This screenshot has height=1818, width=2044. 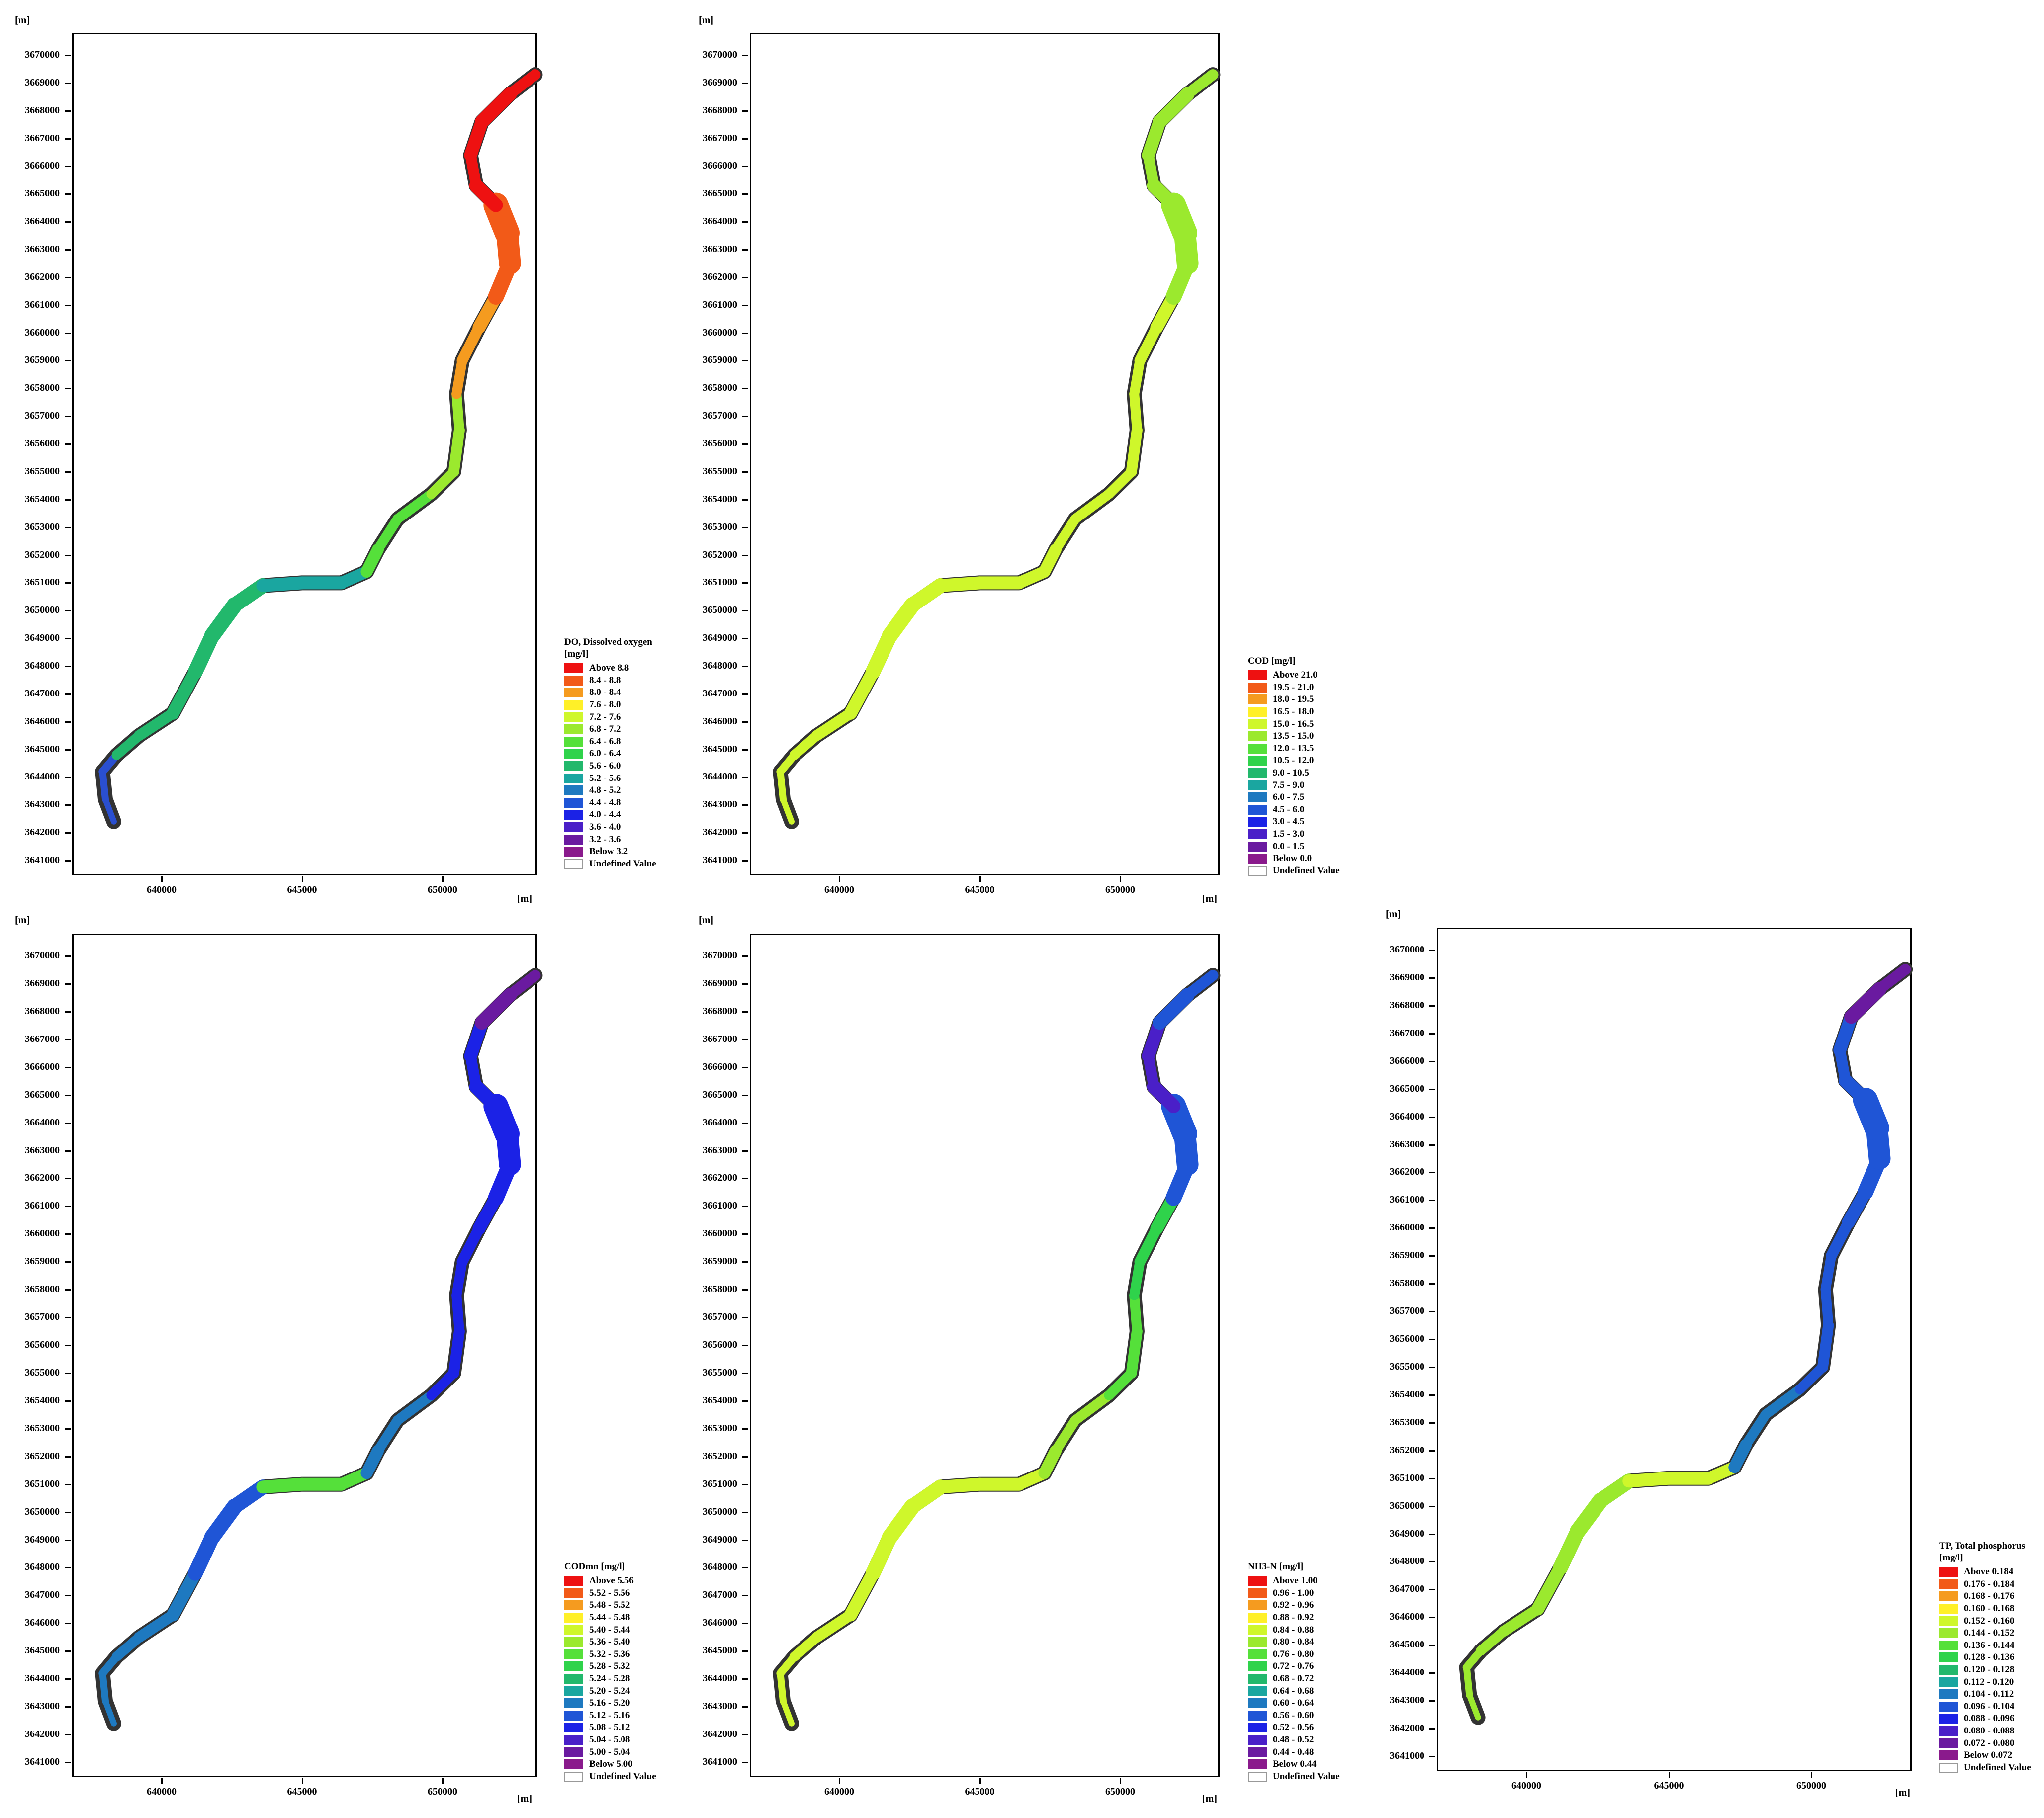 I want to click on x-tick-label: 640000, so click(x=839, y=886).